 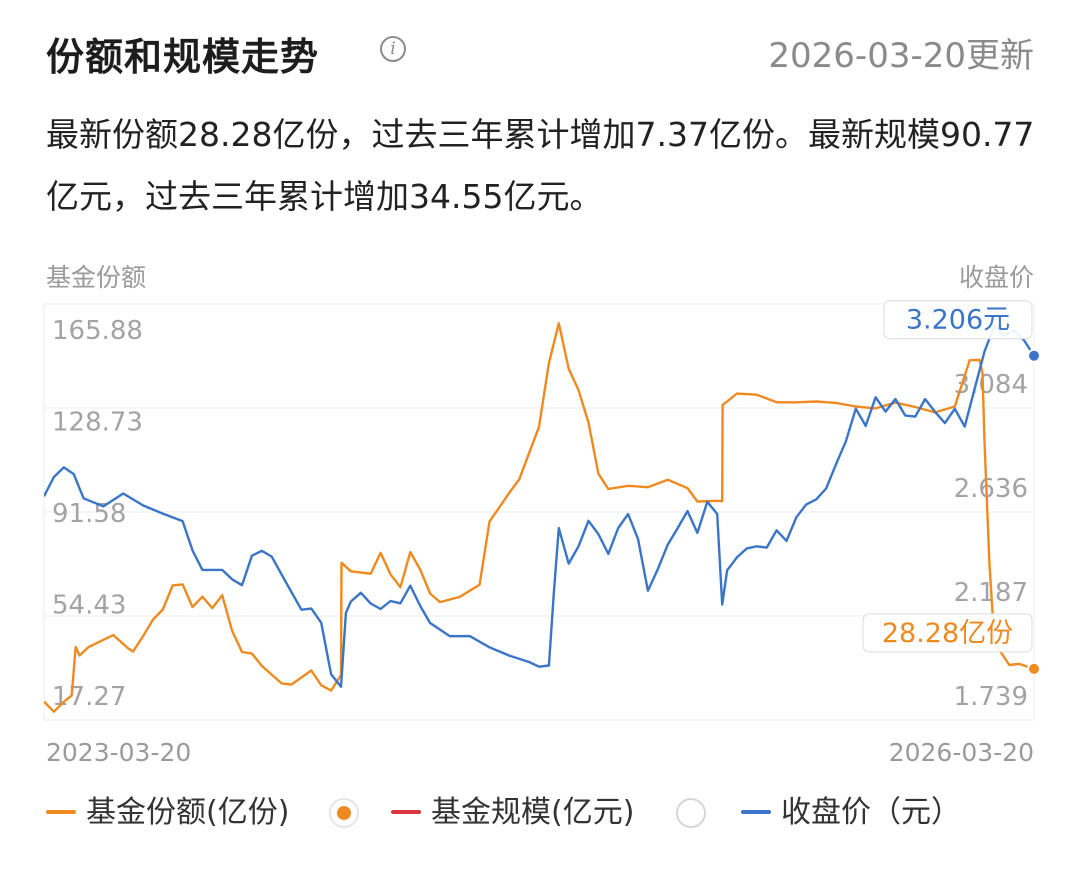 What do you see at coordinates (188, 812) in the screenshot?
I see `legend-label-shares: 基金份额(亿份)` at bounding box center [188, 812].